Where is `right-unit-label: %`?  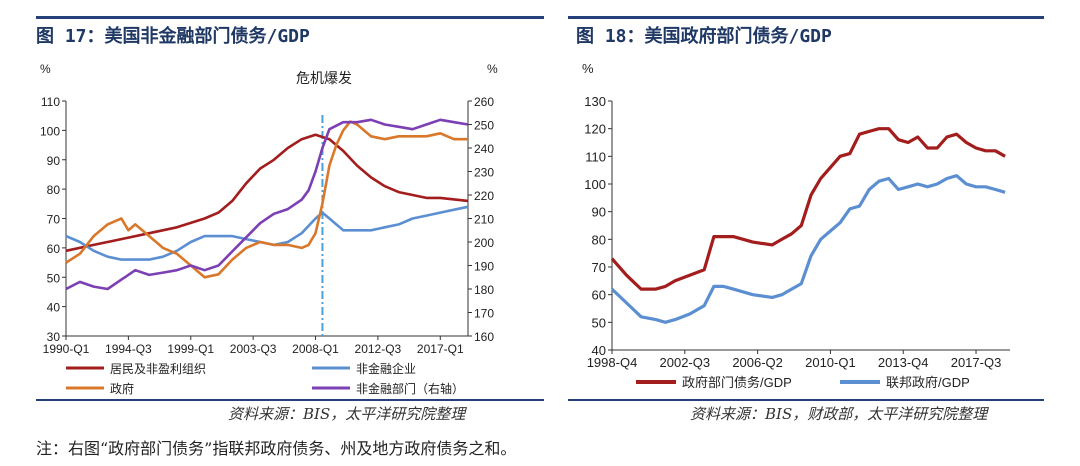
right-unit-label: % is located at coordinates (492, 69).